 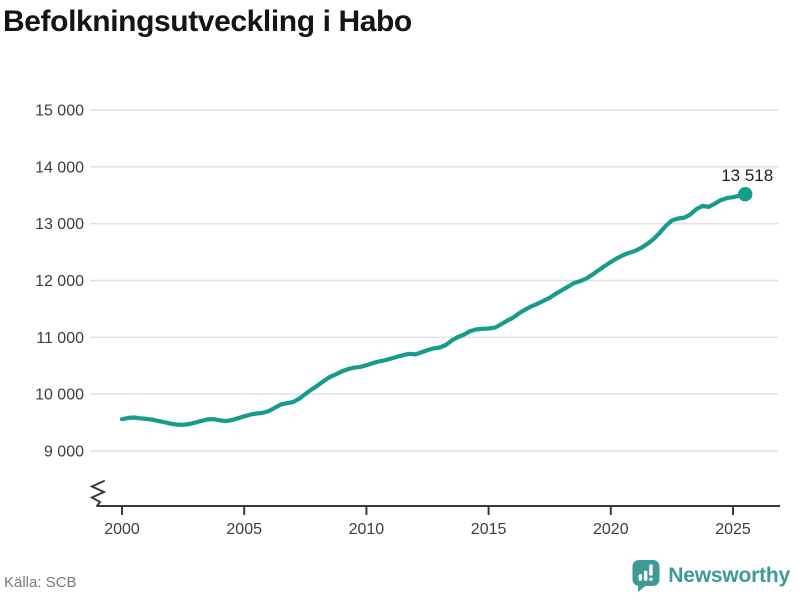 I want to click on newsworthy-wordmark: Newsworthy, so click(x=729, y=575).